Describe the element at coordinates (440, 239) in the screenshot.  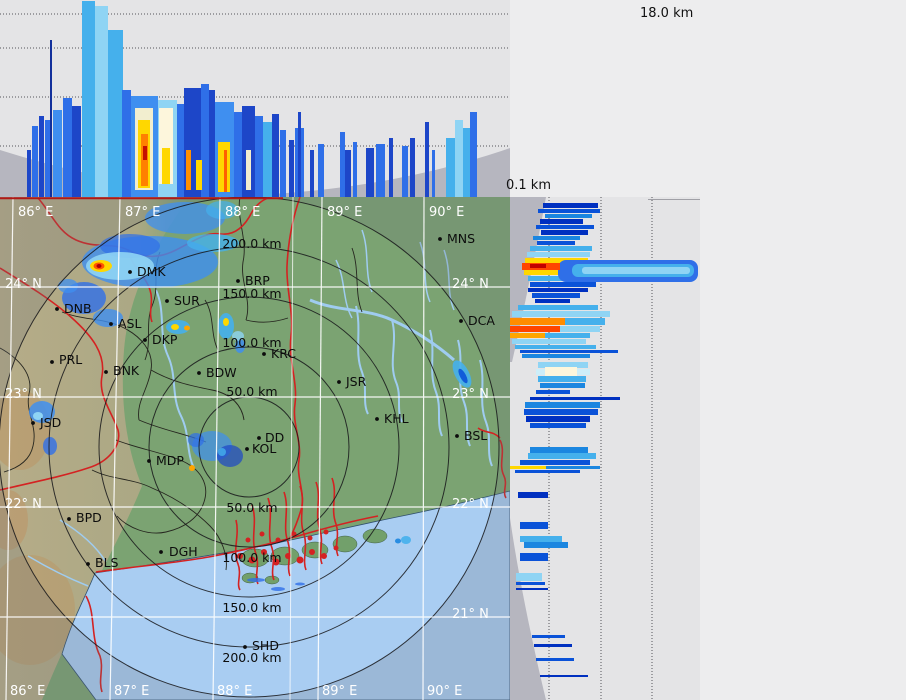
I see `station-dot-MNS` at that location.